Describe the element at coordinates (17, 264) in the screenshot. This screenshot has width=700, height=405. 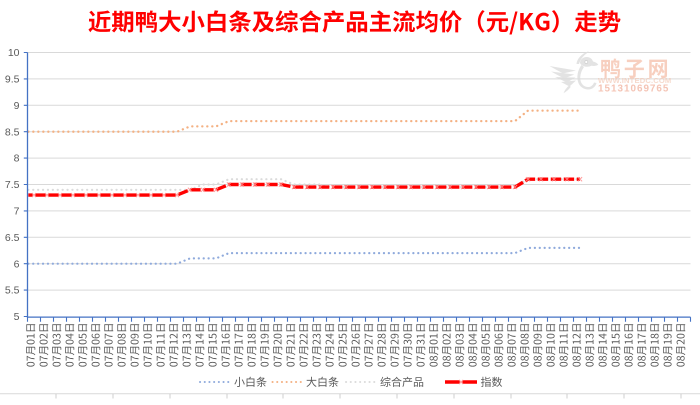
I see `svg-text: 6` at that location.